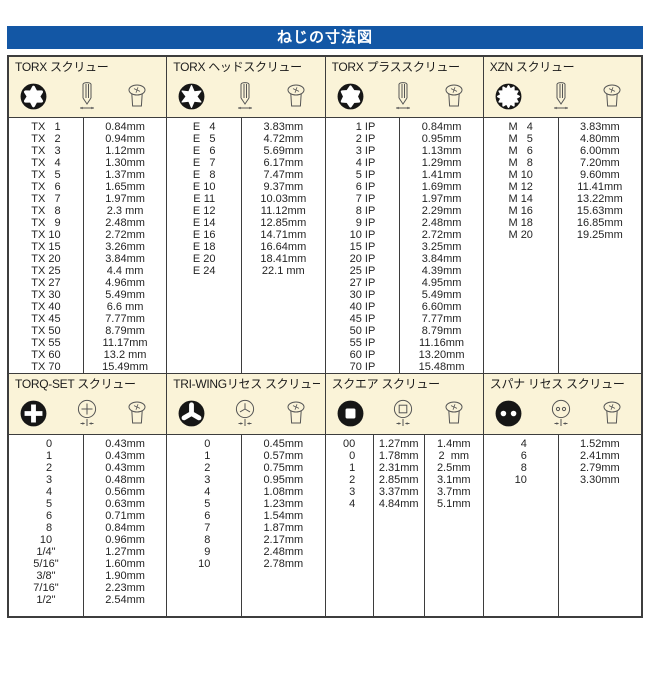  Describe the element at coordinates (599, 175) in the screenshot. I see `value-cell: 9.60mm` at that location.